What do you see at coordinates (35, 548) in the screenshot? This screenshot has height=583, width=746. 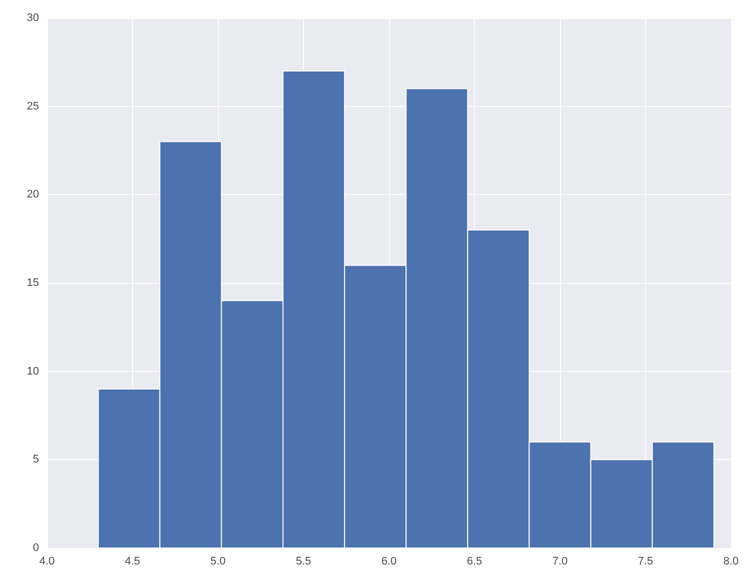 I see `y-tick-label: 0` at bounding box center [35, 548].